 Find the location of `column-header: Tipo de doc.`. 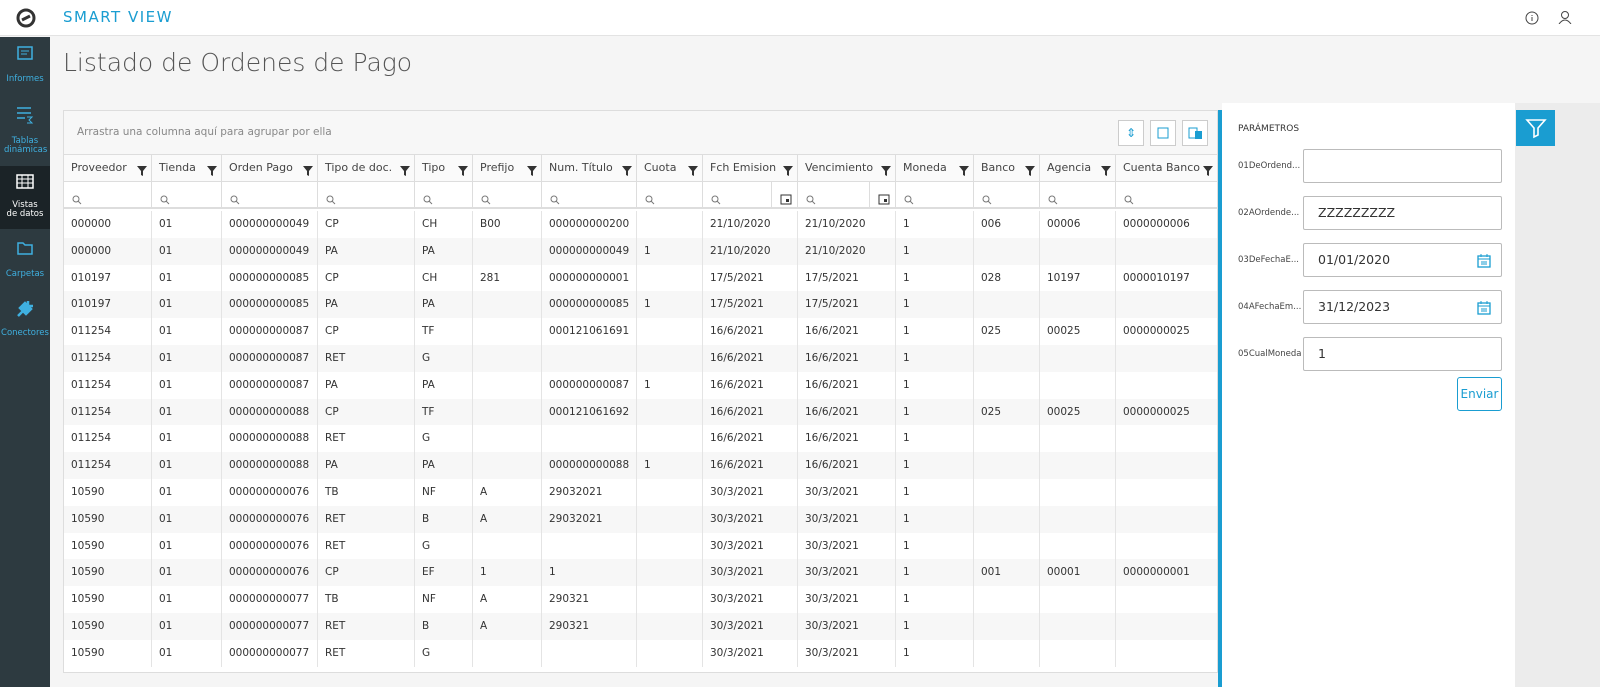

column-header: Tipo de doc. is located at coordinates (366, 168).